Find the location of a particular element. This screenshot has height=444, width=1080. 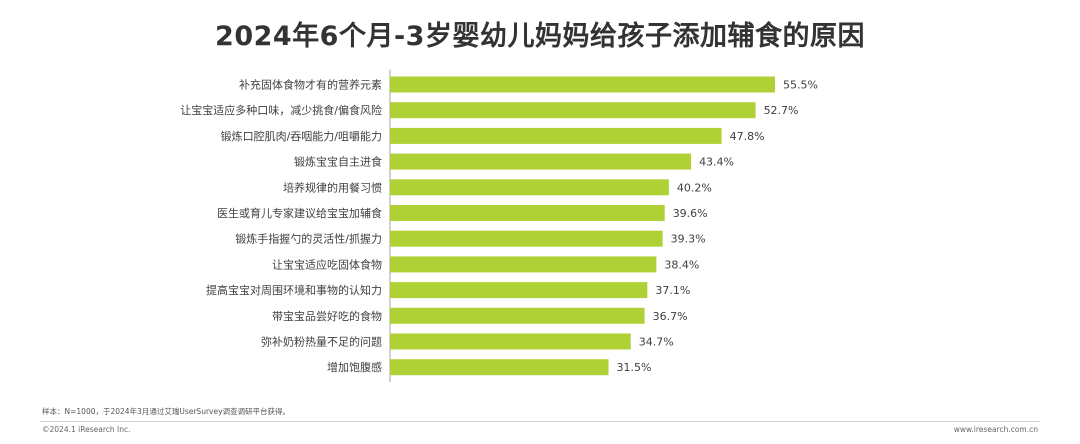

category-label: 锻炼口腔肌肉/吞咽能力/咀嚼能力 is located at coordinates (301, 136).